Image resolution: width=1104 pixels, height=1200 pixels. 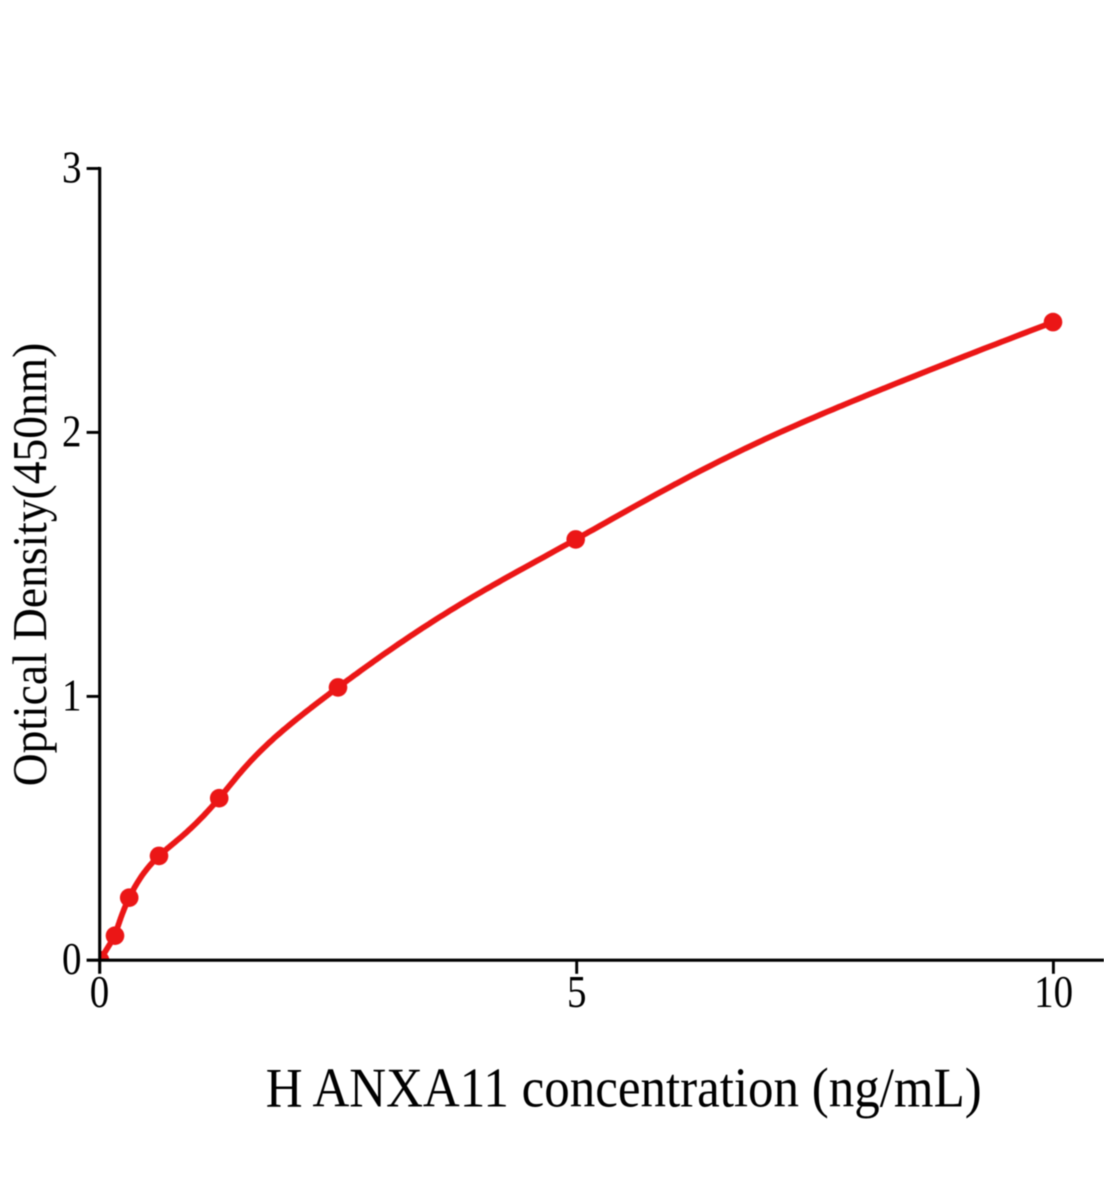 I want to click on svg-text: 2, so click(x=71, y=432).